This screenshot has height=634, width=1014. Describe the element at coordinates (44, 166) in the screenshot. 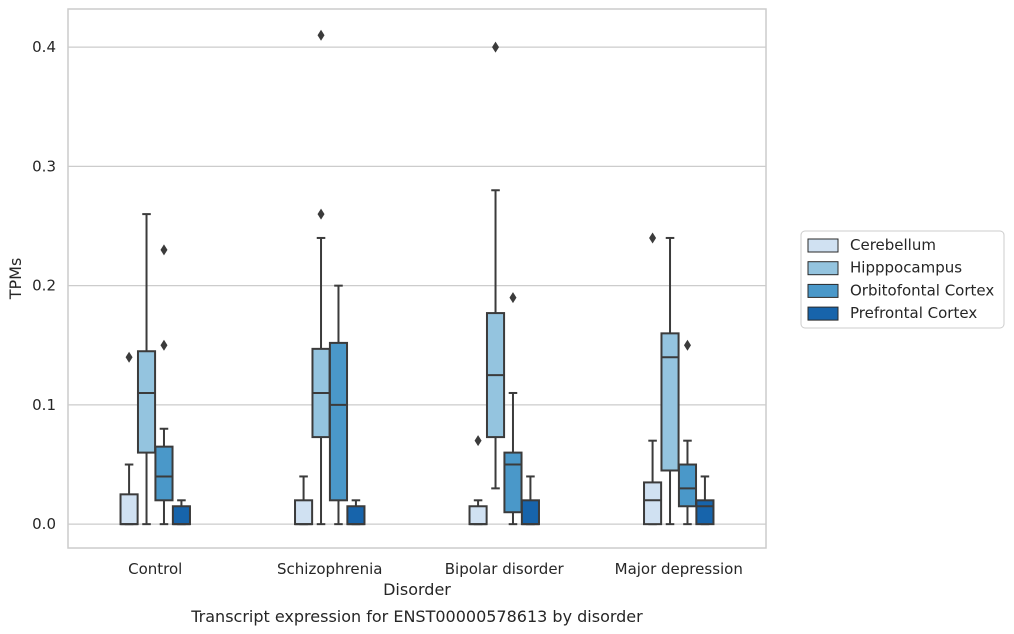

I see `y-tick-label: 0.3` at that location.